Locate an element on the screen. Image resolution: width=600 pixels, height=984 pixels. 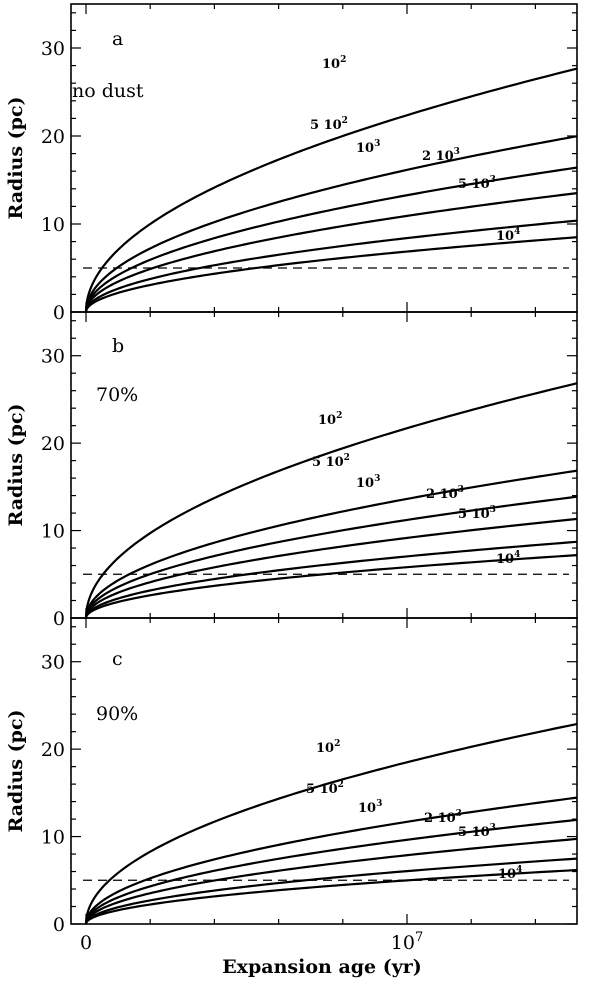
panel-annotation: 90% is located at coordinates (117, 714).